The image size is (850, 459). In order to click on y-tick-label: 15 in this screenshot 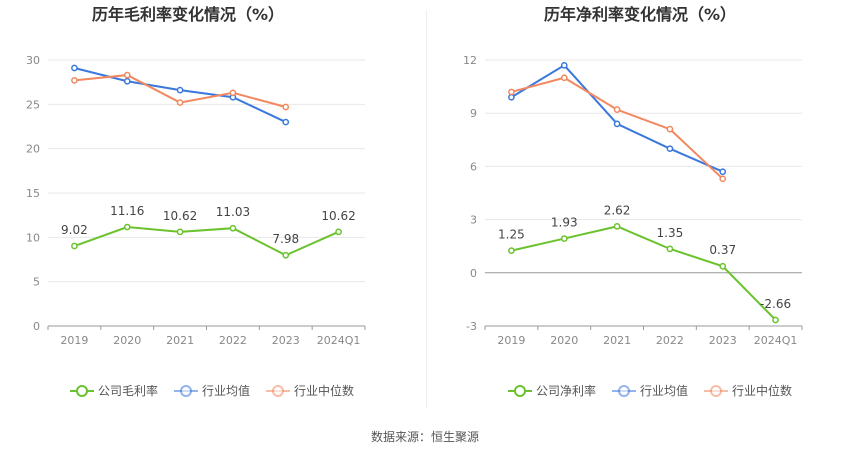, I will do `click(33, 193)`.